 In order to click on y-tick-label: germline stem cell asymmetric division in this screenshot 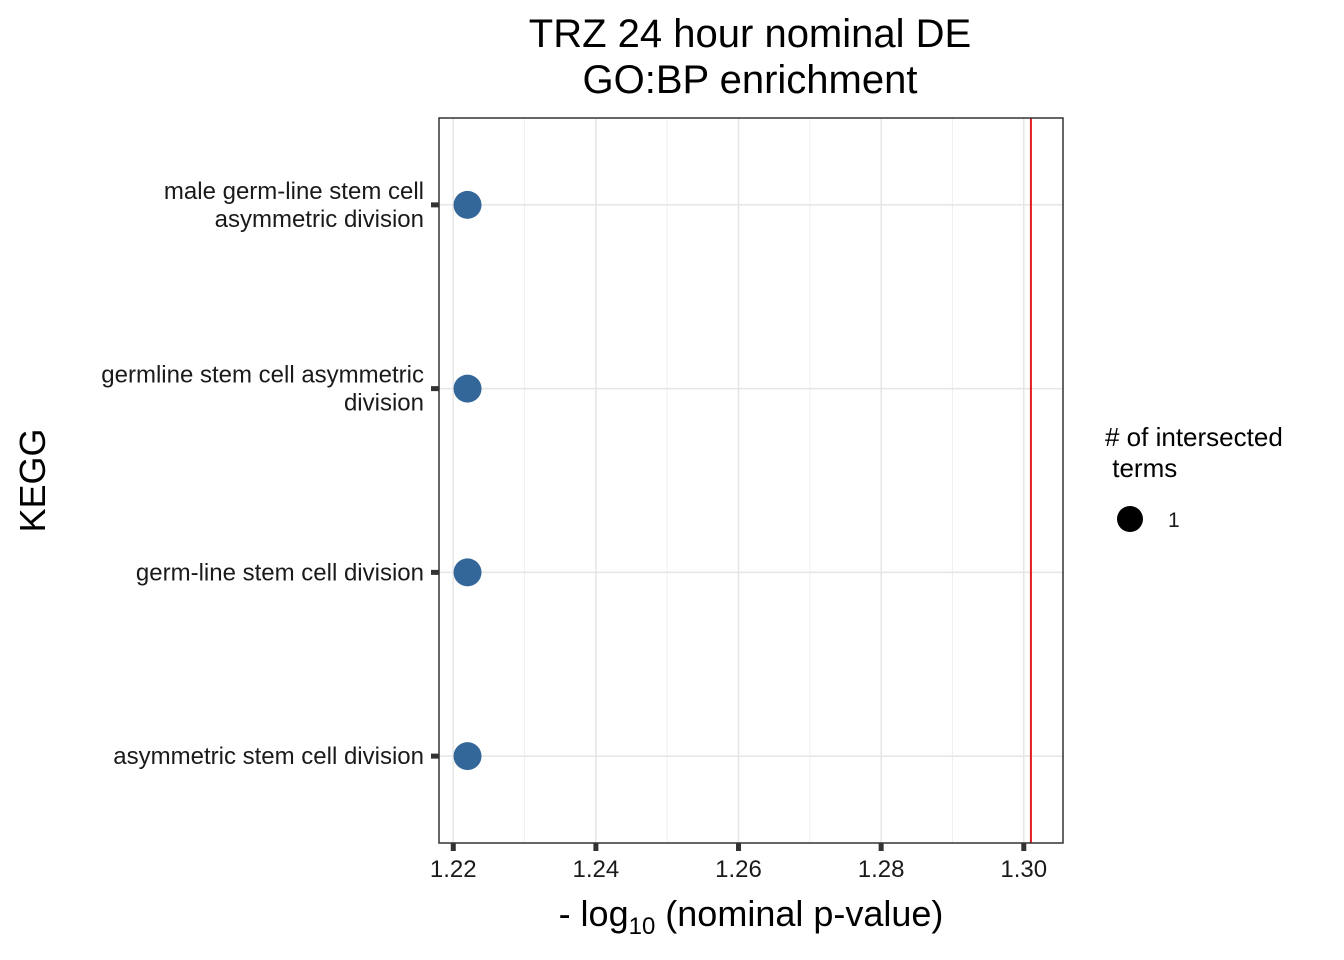, I will do `click(262, 389)`.